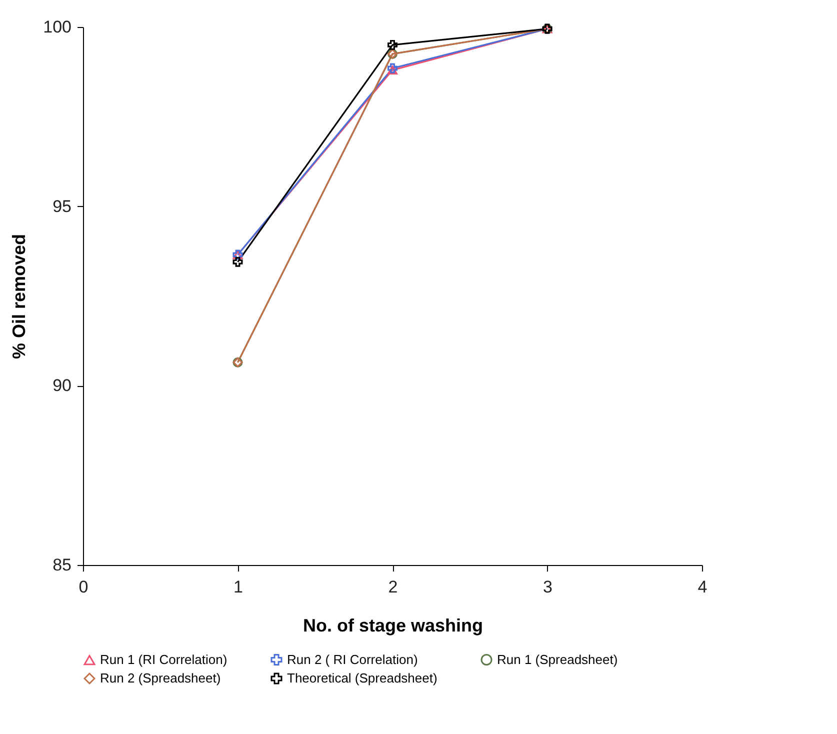  Describe the element at coordinates (83, 587) in the screenshot. I see `x-tick-label: 0` at that location.